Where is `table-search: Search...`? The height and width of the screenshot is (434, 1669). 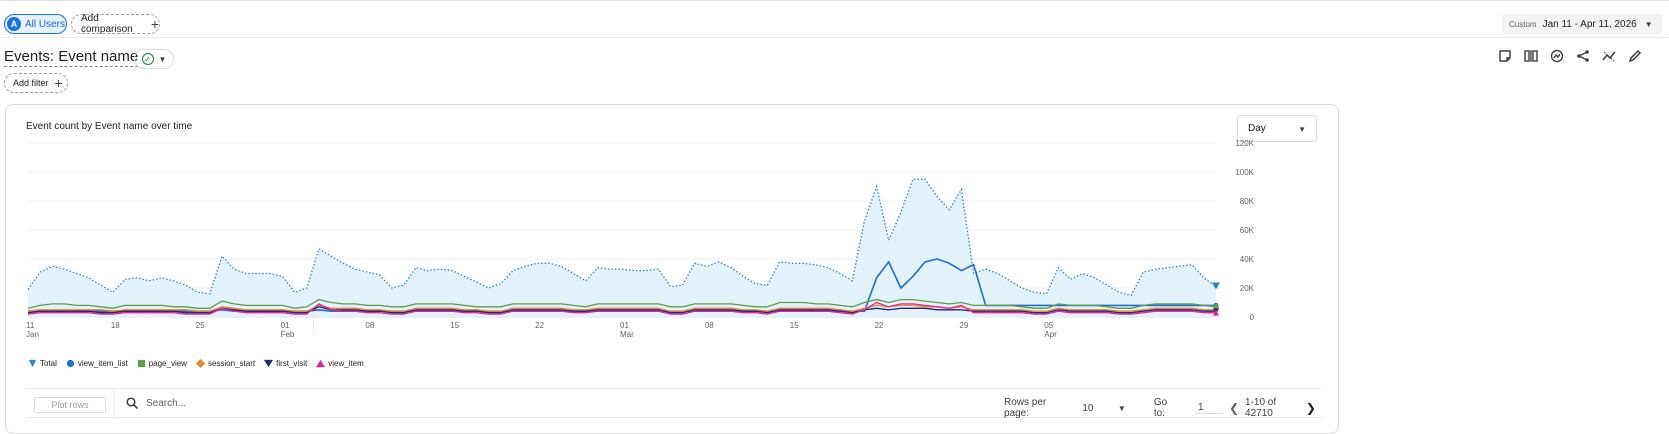 table-search: Search... is located at coordinates (156, 403).